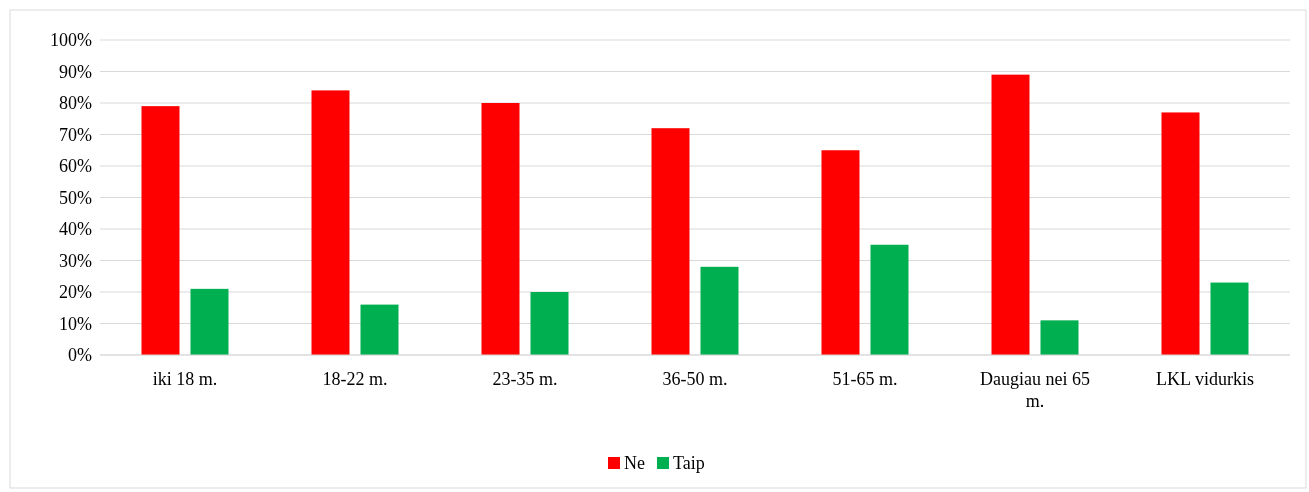  What do you see at coordinates (80, 355) in the screenshot?
I see `y-tick-label: 0%` at bounding box center [80, 355].